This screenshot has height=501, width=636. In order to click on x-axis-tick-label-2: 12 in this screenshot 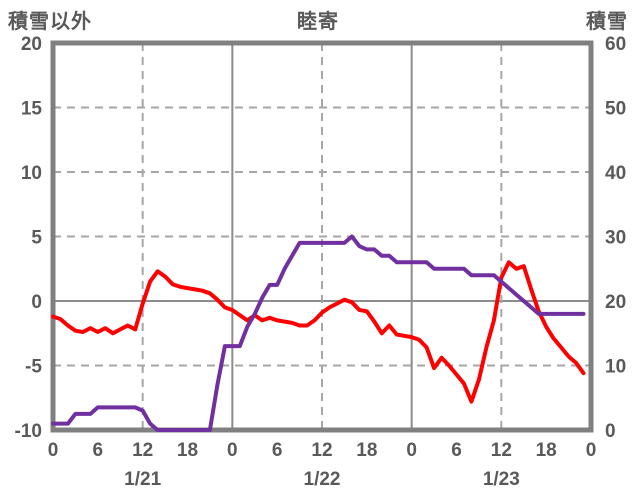, I will do `click(142, 450)`.